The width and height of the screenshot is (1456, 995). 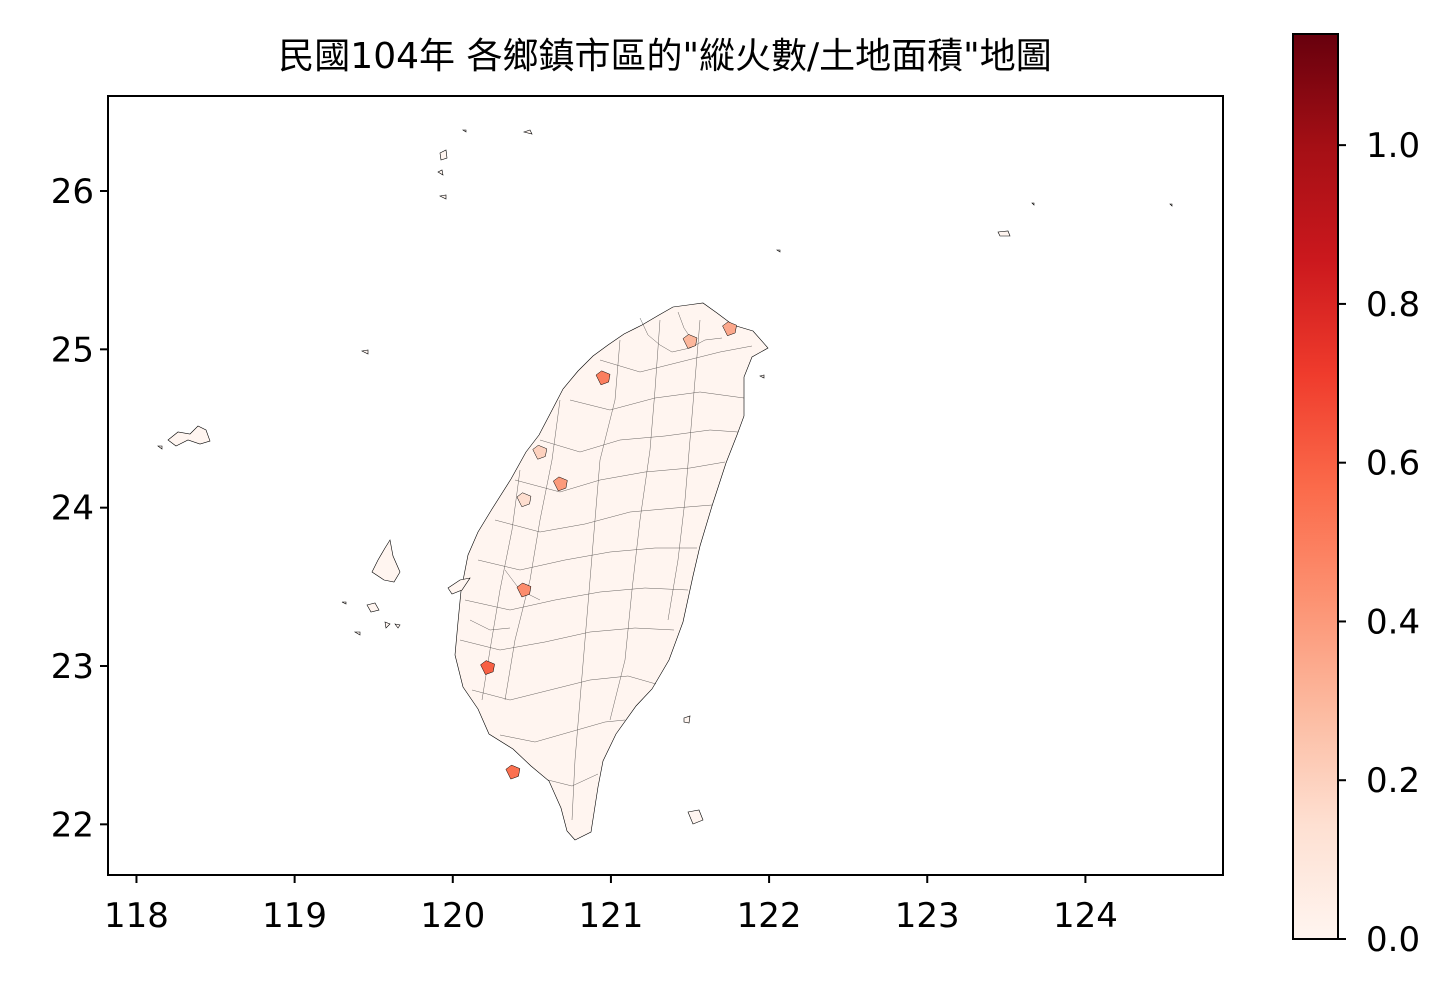 I want to click on y-tick-label: 22, so click(x=72, y=825).